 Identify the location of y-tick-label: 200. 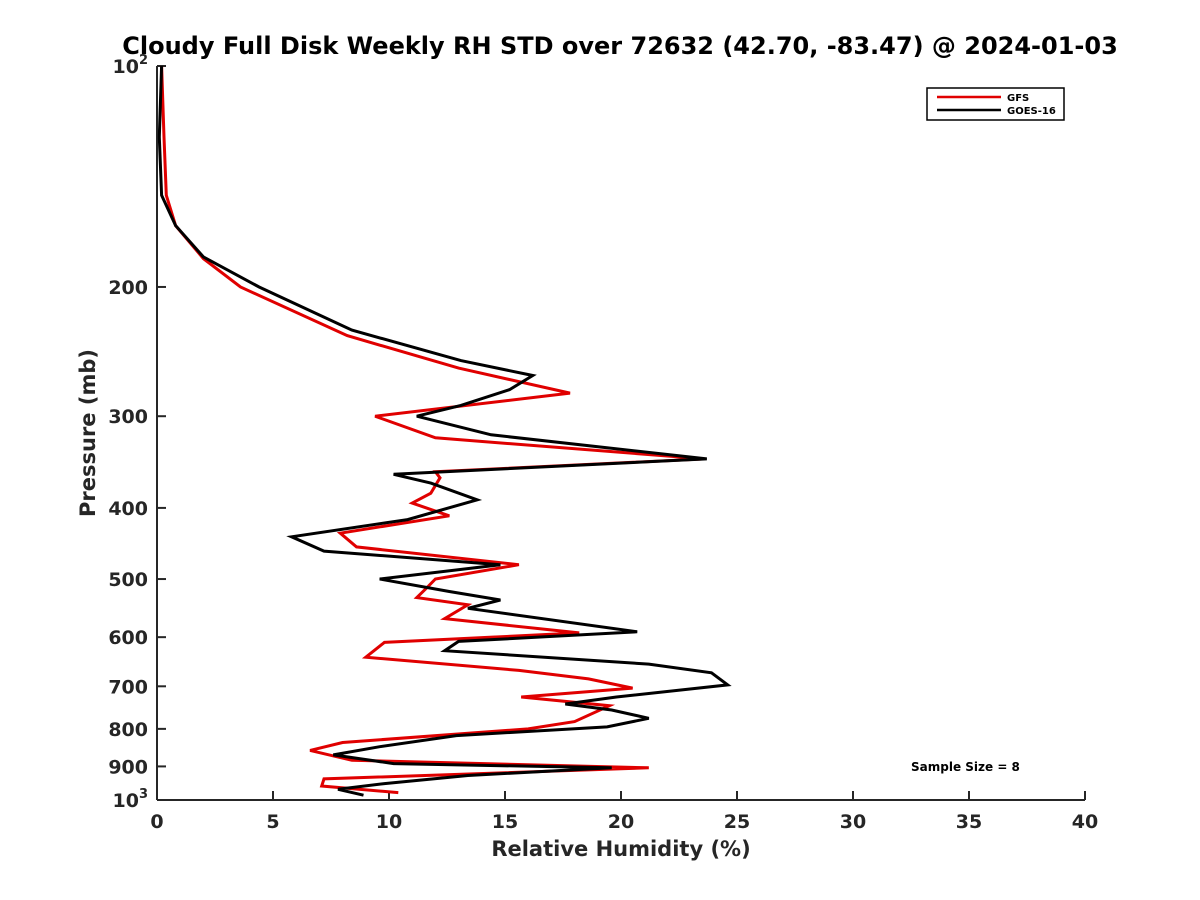
(128, 288).